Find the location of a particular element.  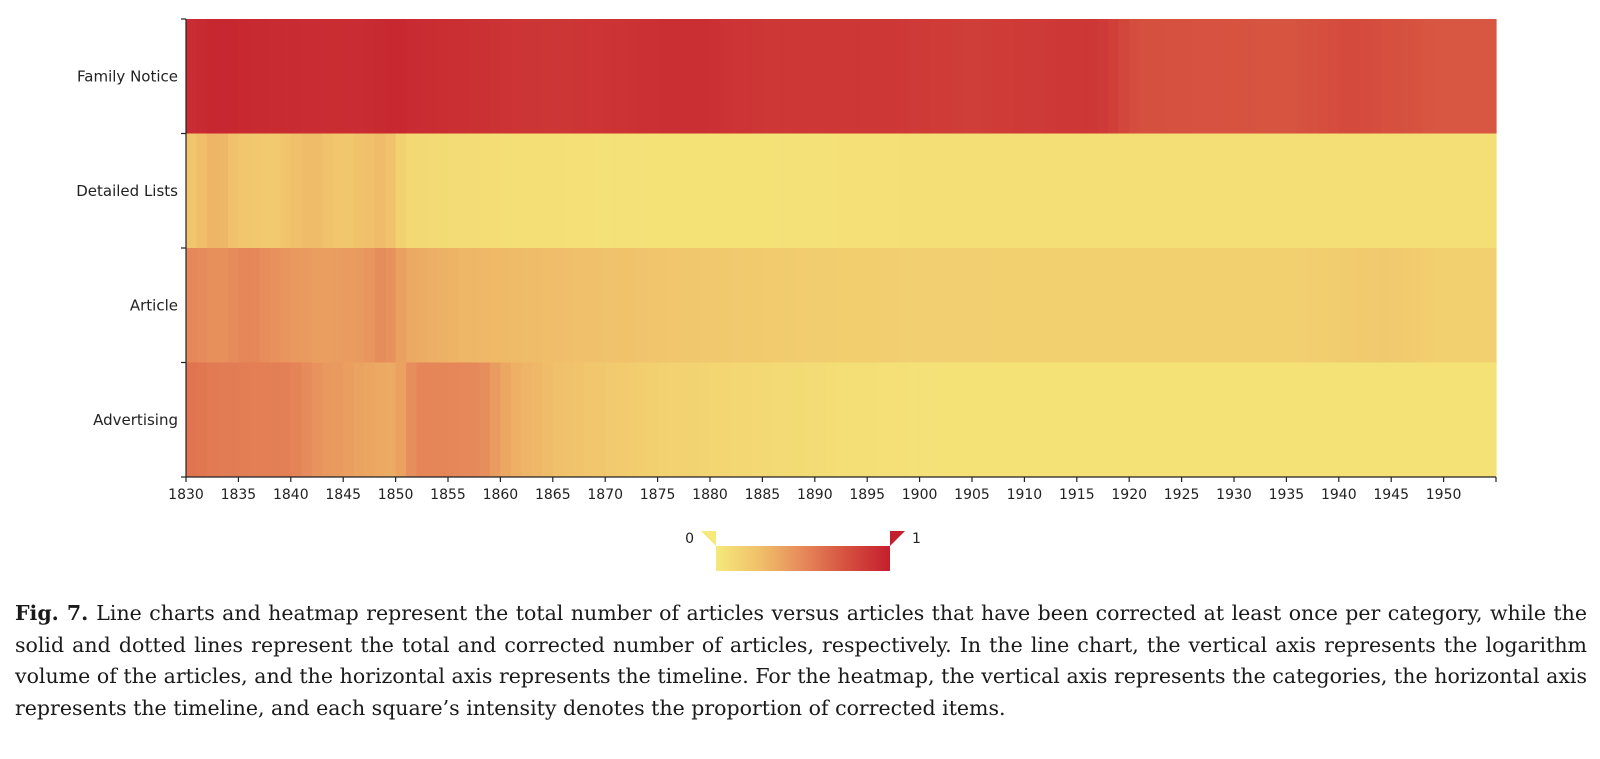

legend-gradient-bar is located at coordinates (803, 558).